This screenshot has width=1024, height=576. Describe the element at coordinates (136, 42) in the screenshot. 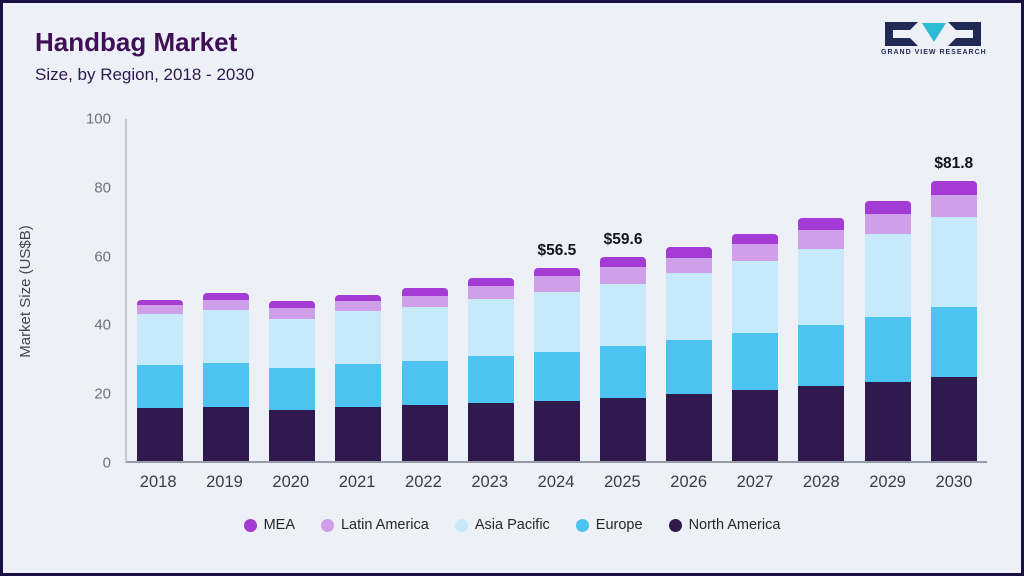

I see `page-title: Handbag Market` at that location.